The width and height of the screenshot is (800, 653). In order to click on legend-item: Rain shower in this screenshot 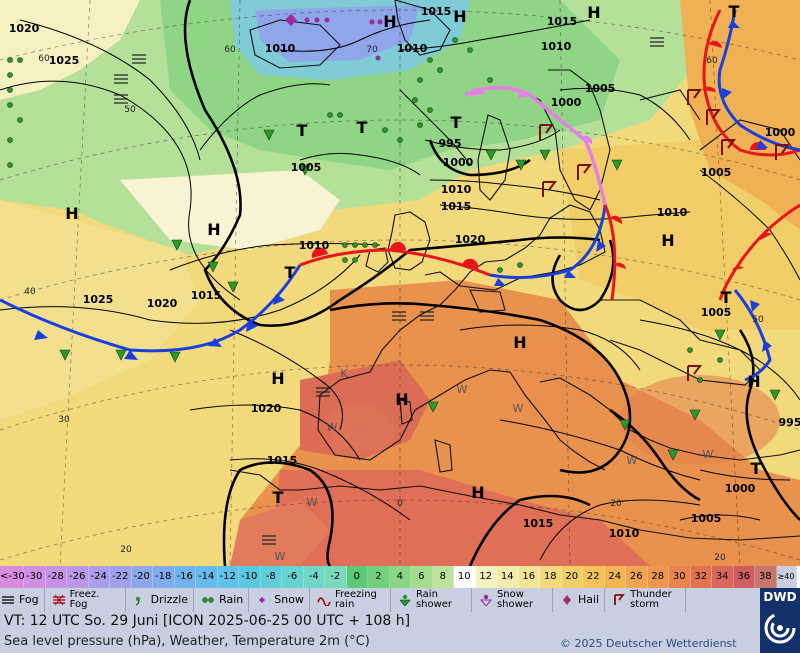, I will do `click(434, 600)`.